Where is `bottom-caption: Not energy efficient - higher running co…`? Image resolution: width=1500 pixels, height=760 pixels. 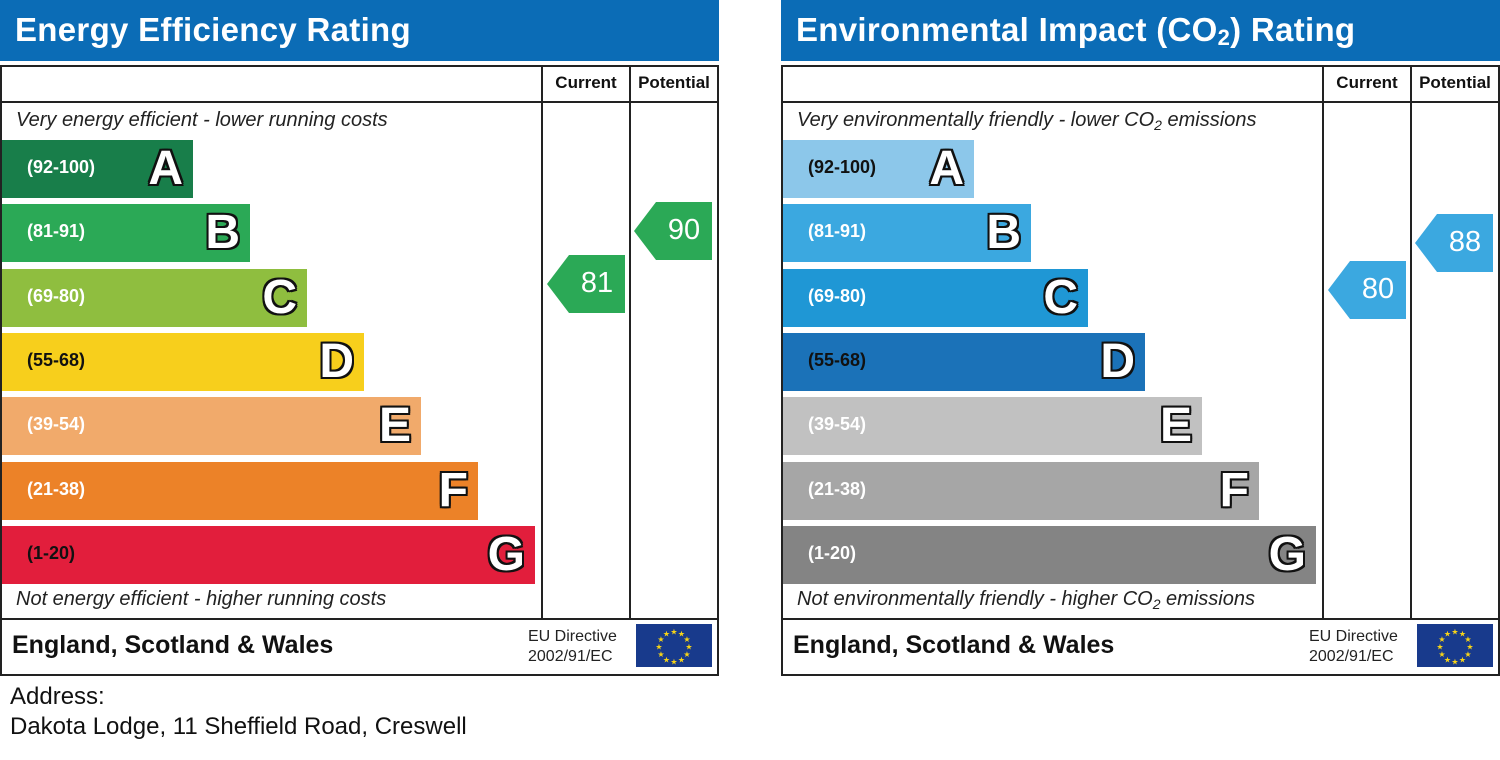 bottom-caption: Not energy efficient - higher running co… is located at coordinates (201, 599).